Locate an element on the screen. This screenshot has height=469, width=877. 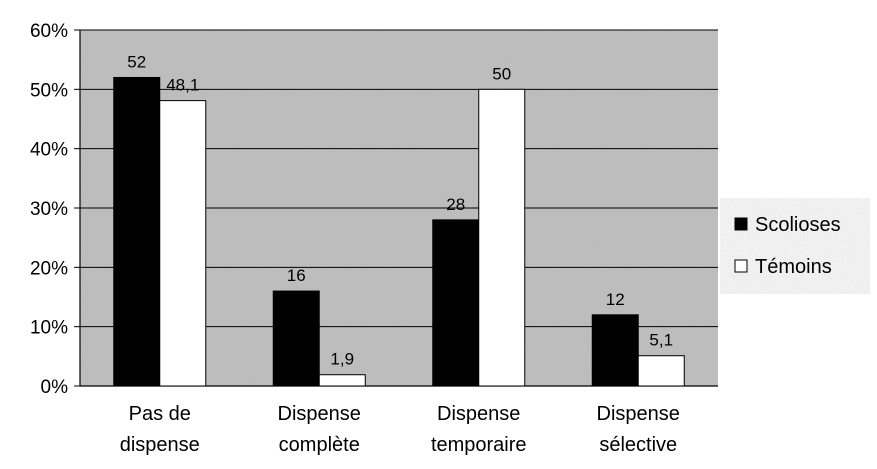
data-label: 12 is located at coordinates (615, 299).